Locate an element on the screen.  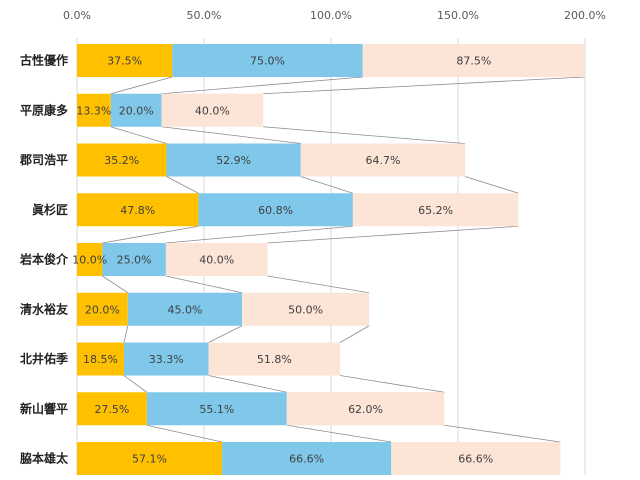
data-label: 64.7% is located at coordinates (382, 160).